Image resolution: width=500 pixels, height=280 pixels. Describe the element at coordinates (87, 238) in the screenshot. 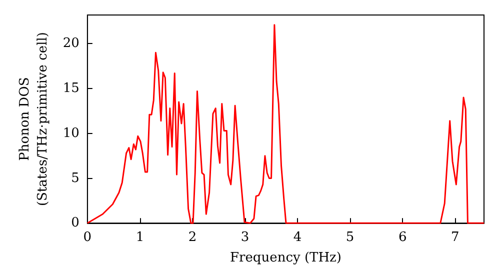

I see `x-tick-label: 0` at that location.